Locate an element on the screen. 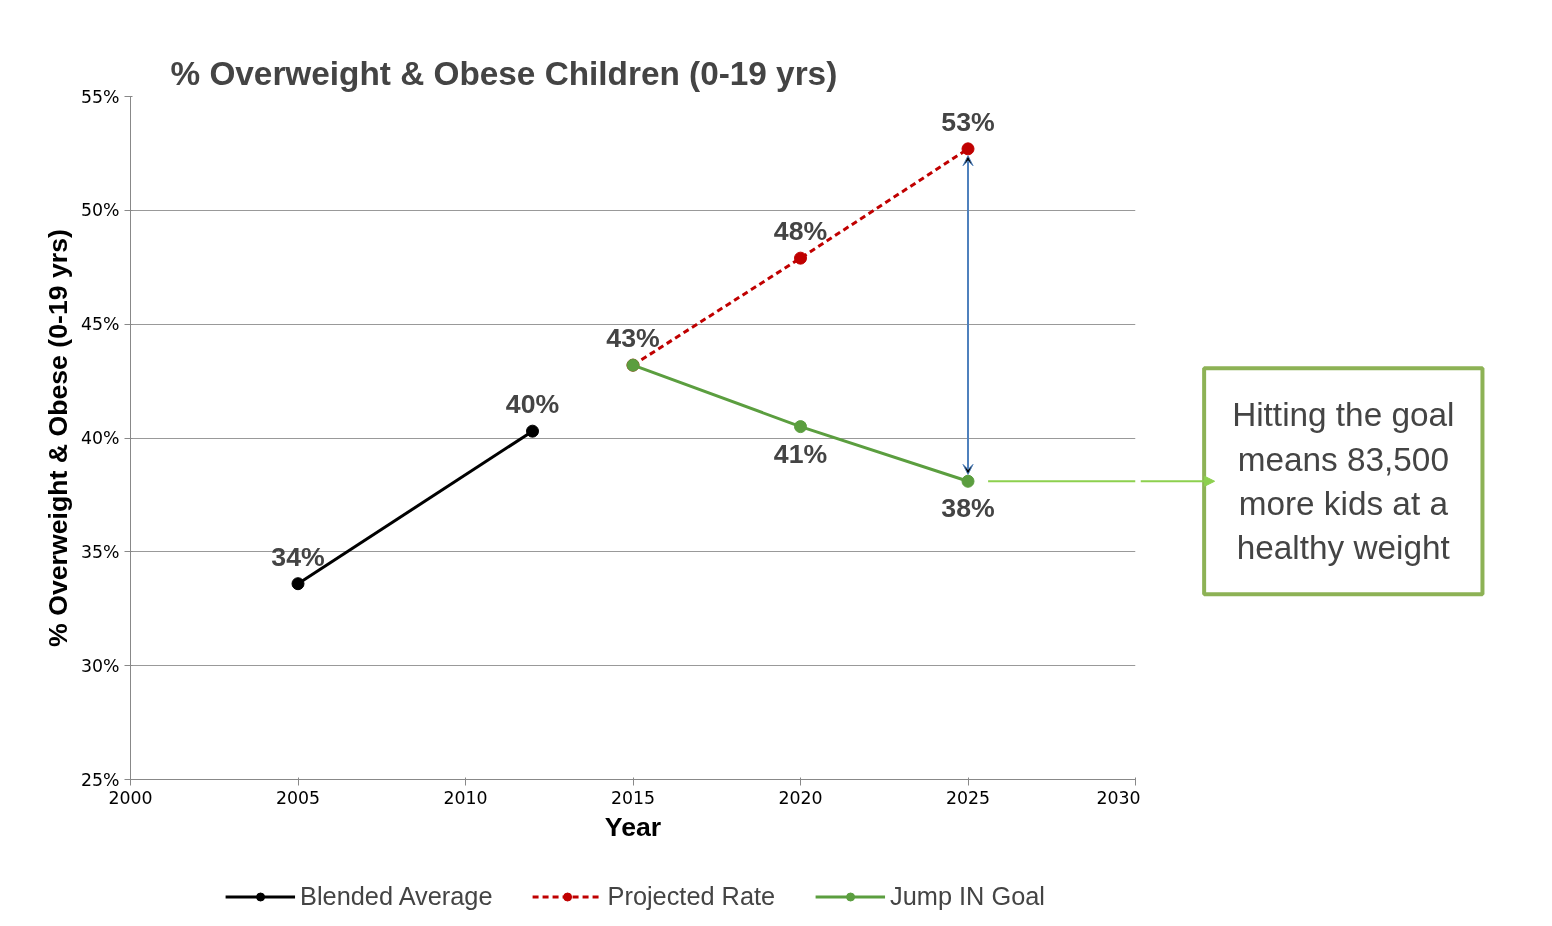  data-label: 38% is located at coordinates (968, 508).